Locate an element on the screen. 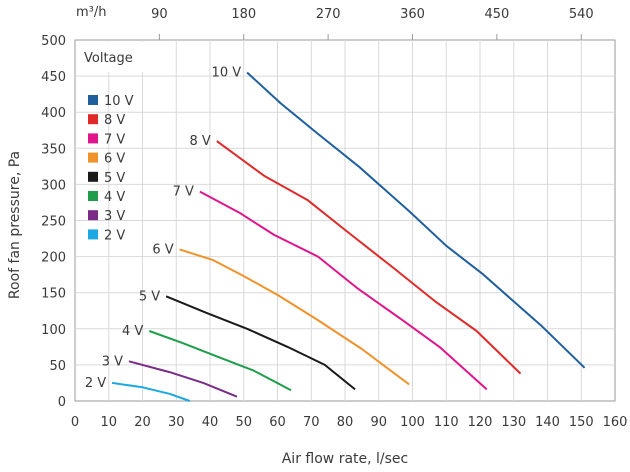 This screenshot has width=630, height=472. x-tick-labels: 0 10 20 30 40 50 60 70 80 90 100 110 120 130 140 150 160 is located at coordinates (349, 422).